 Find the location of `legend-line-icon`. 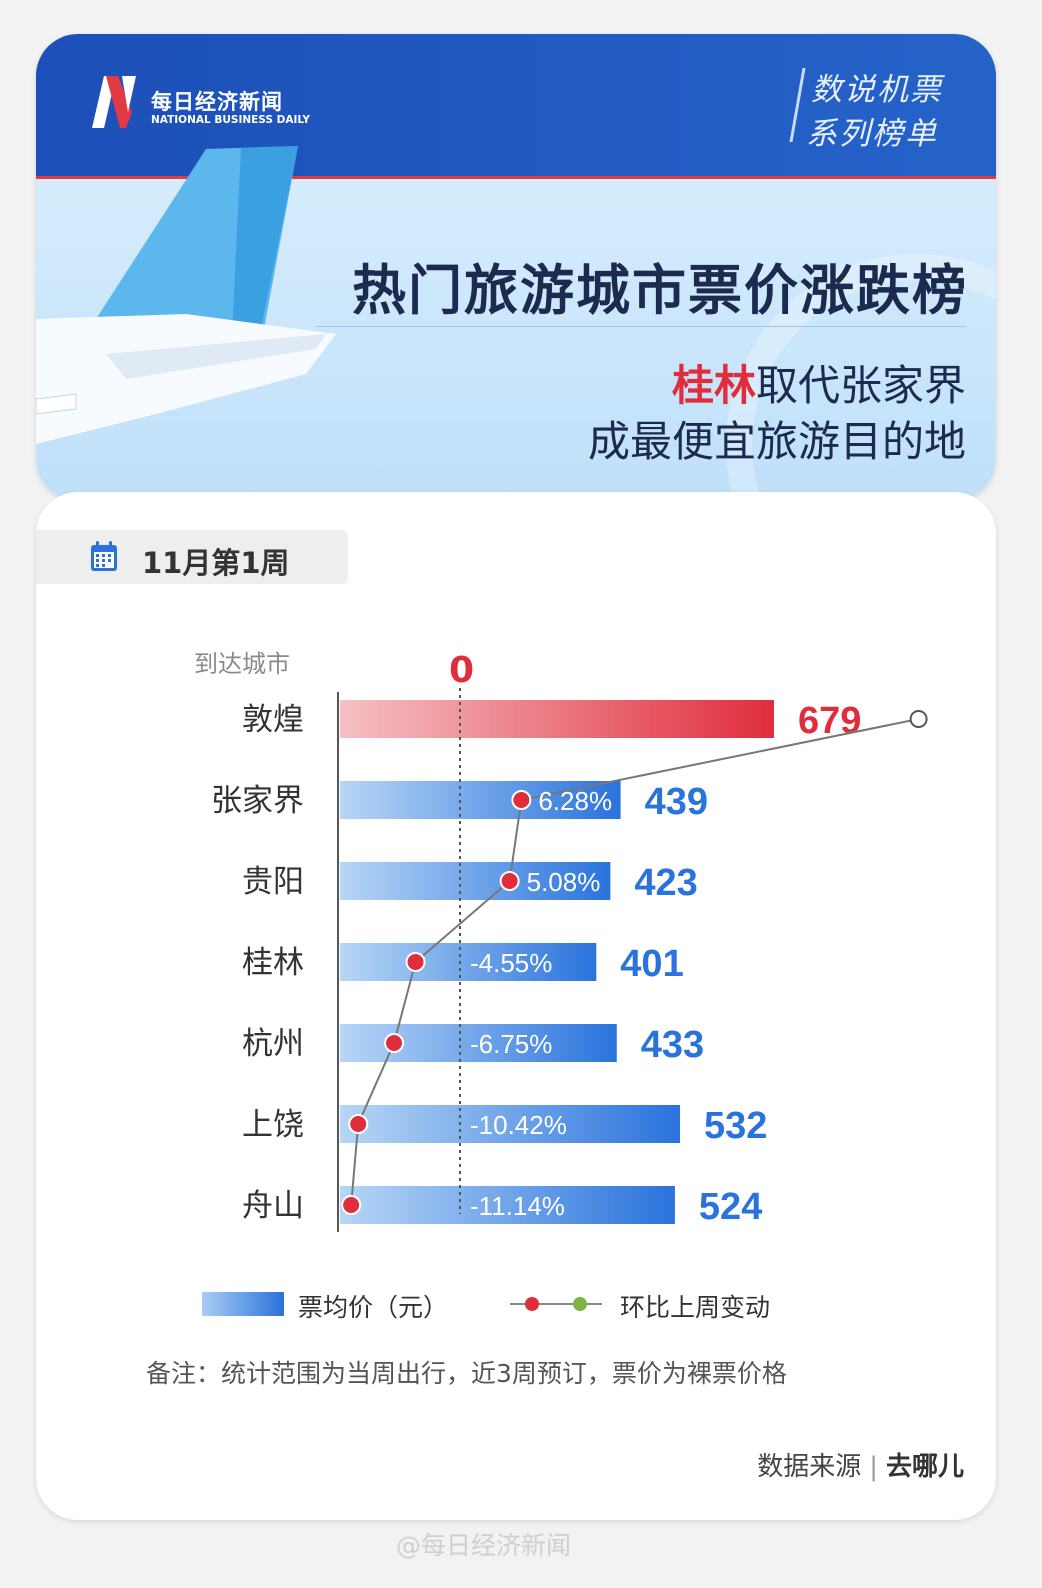

legend-line-icon is located at coordinates (556, 1304).